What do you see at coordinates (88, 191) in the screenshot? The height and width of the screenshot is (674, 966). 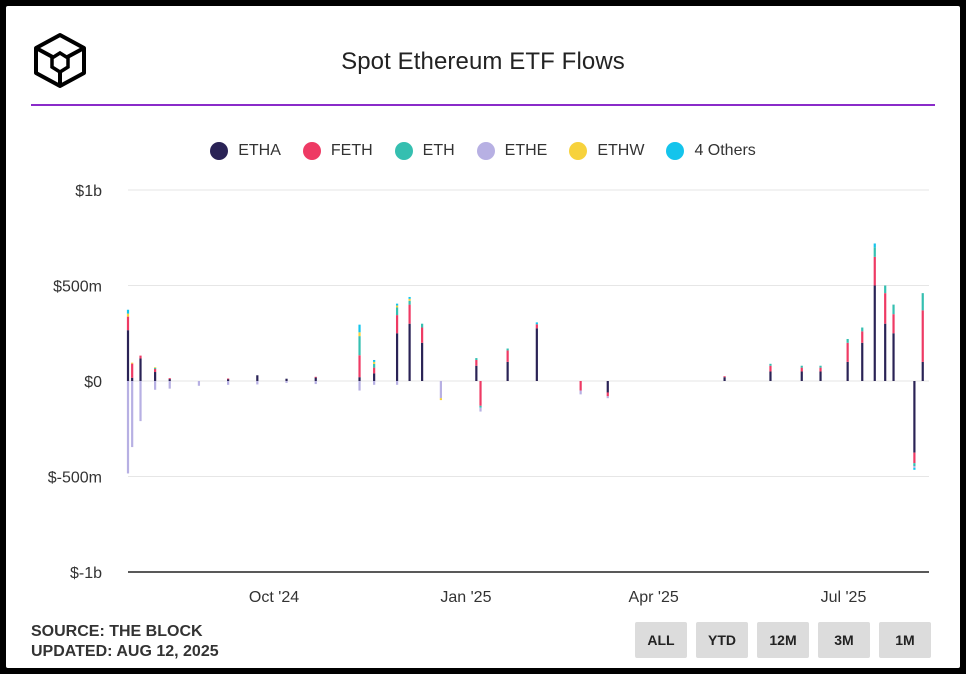 I see `y-tick-label: $1b` at bounding box center [88, 191].